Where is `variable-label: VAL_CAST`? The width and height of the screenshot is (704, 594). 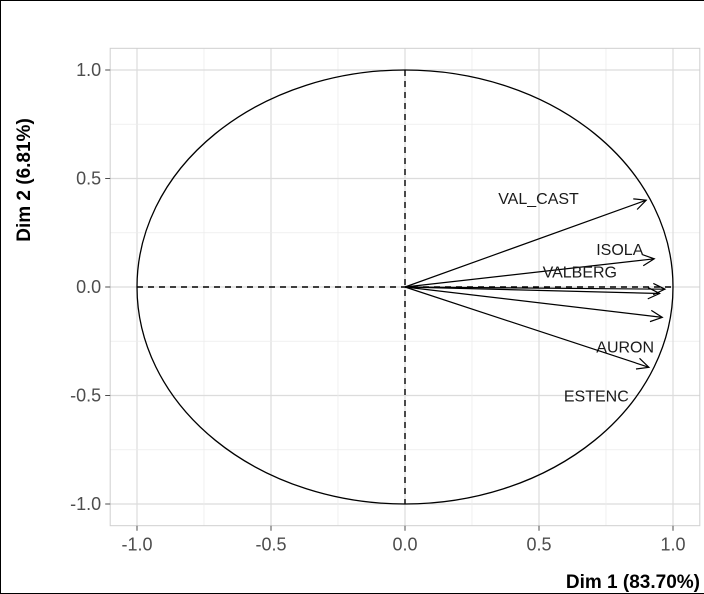 variable-label: VAL_CAST is located at coordinates (538, 199).